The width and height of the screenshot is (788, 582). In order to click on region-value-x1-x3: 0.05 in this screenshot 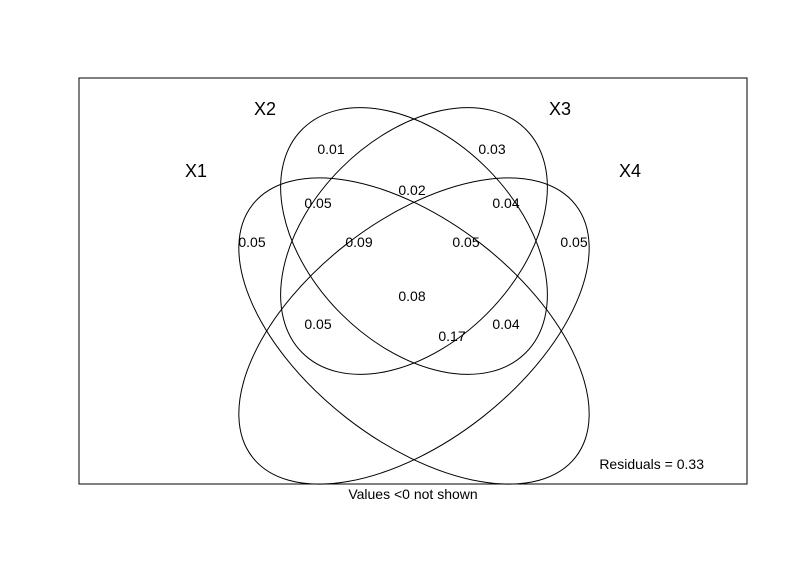, I will do `click(317, 324)`.